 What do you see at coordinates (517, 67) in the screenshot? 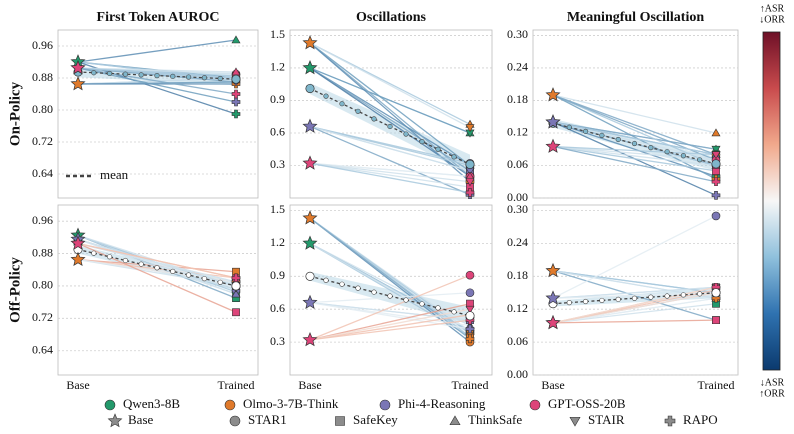
I see `y-tick-label: 0.24` at bounding box center [517, 67].